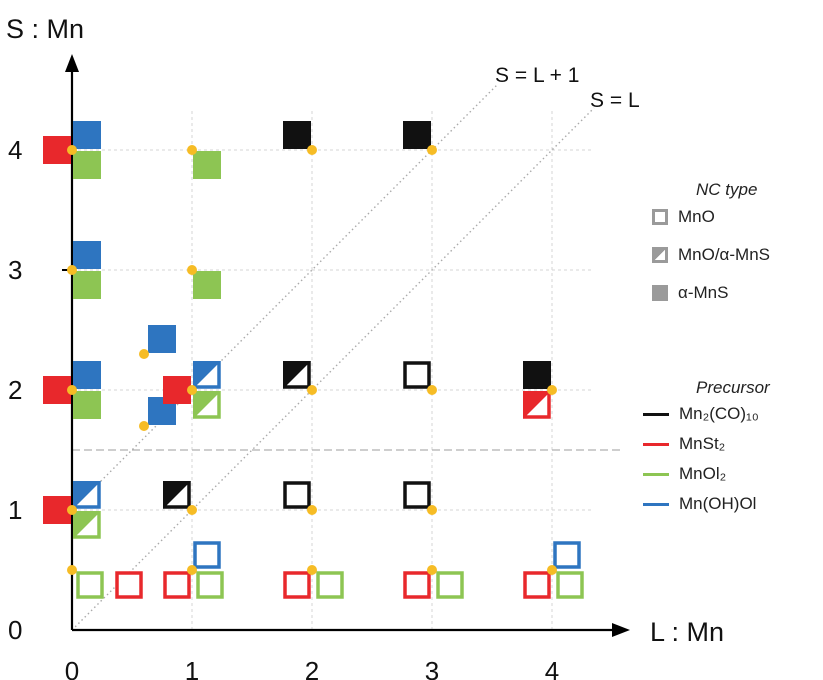 The height and width of the screenshot is (680, 823). Describe the element at coordinates (537, 75) in the screenshot. I see `diagonal-label: S = L + 1` at that location.